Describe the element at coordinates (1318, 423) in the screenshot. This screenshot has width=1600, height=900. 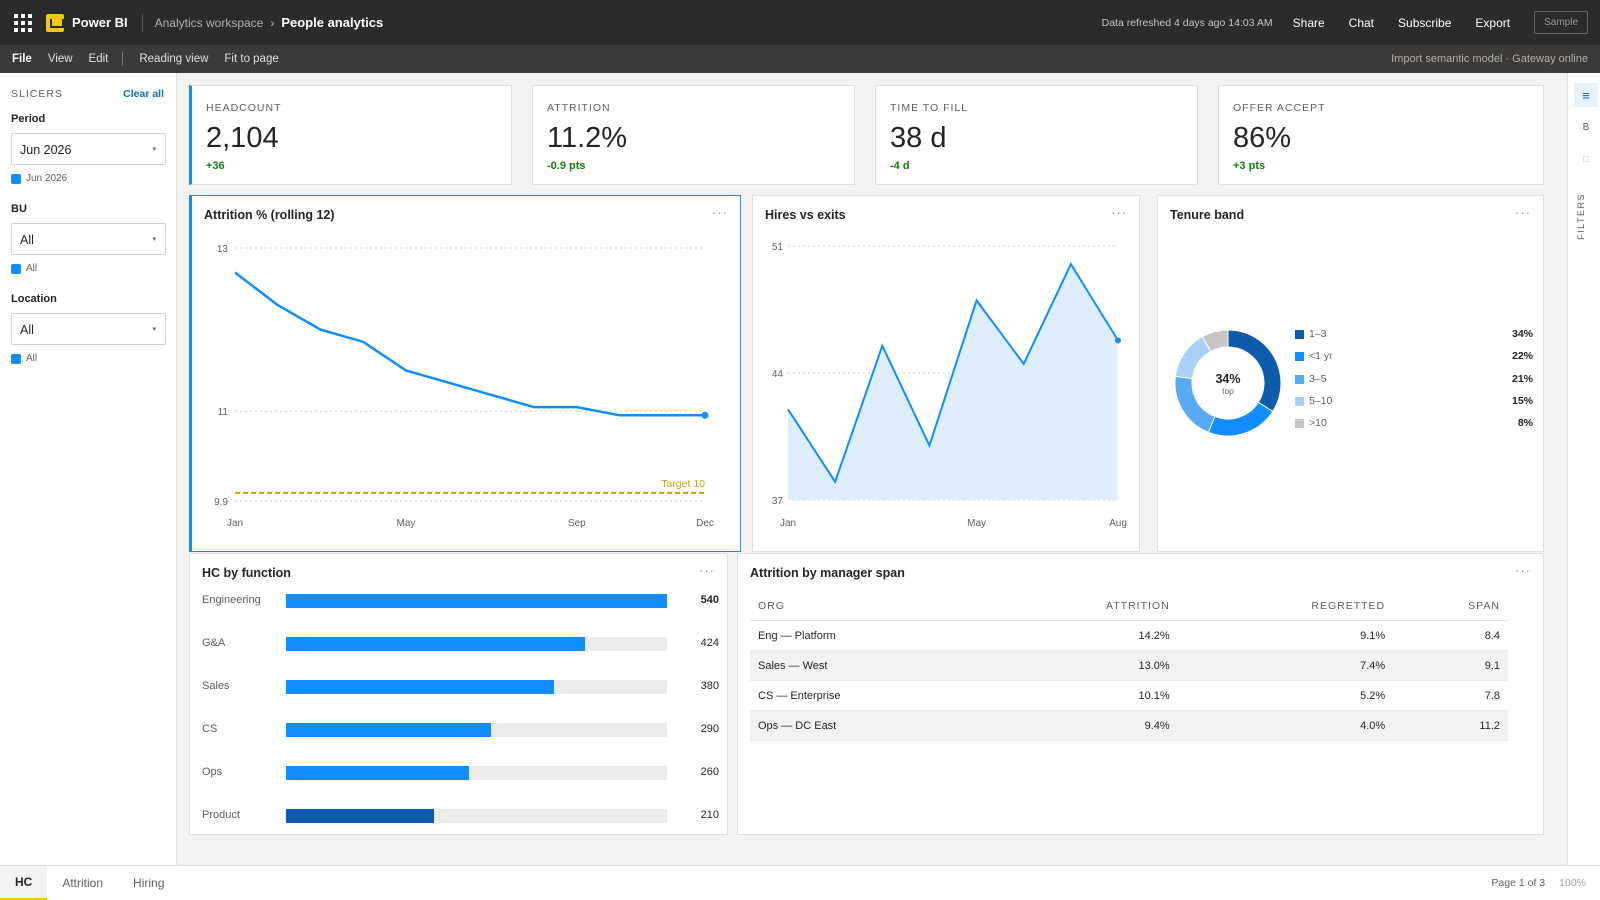
I see `legend-label: >10` at that location.